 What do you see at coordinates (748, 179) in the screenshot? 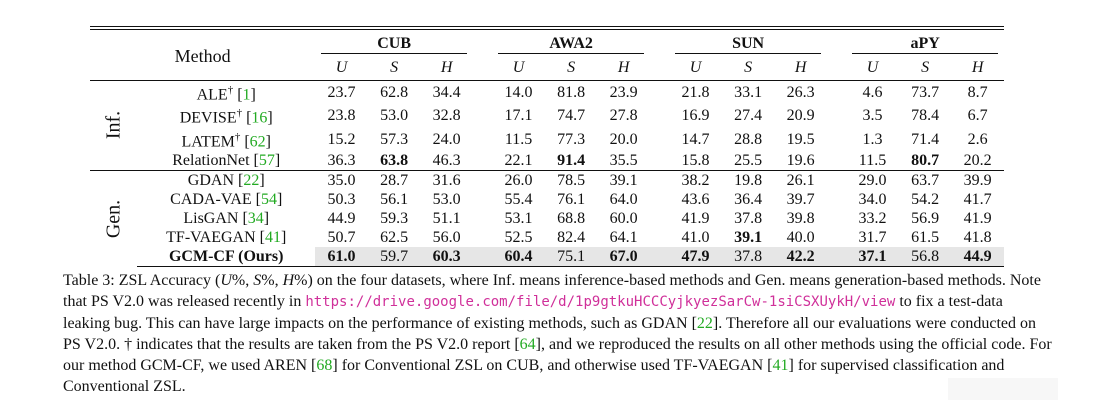
I see `table-cell: 19.8` at bounding box center [748, 179].